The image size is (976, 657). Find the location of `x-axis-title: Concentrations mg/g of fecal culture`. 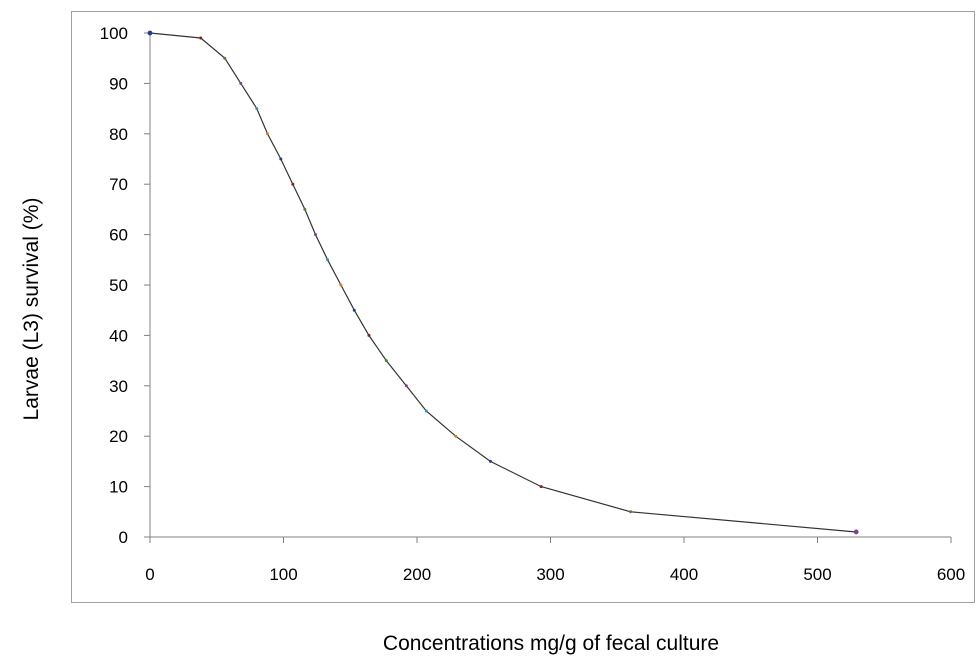

x-axis-title: Concentrations mg/g of fecal culture is located at coordinates (551, 643).